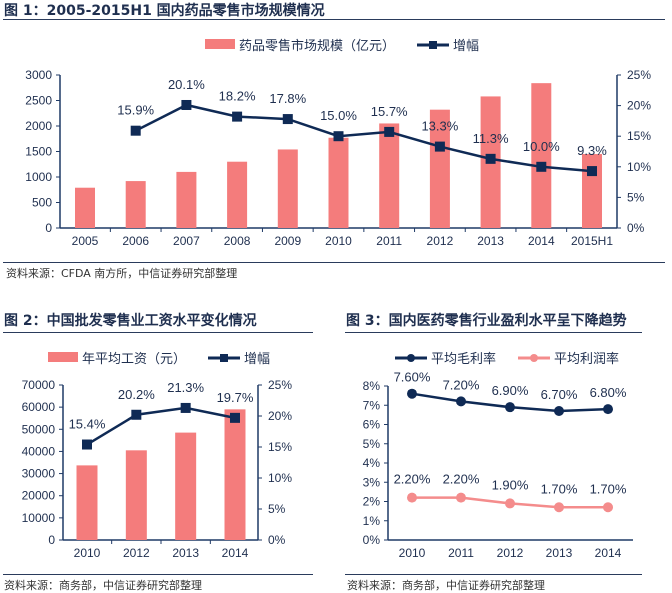  I want to click on chart3-left-tick-label: 1%, so click(372, 521).